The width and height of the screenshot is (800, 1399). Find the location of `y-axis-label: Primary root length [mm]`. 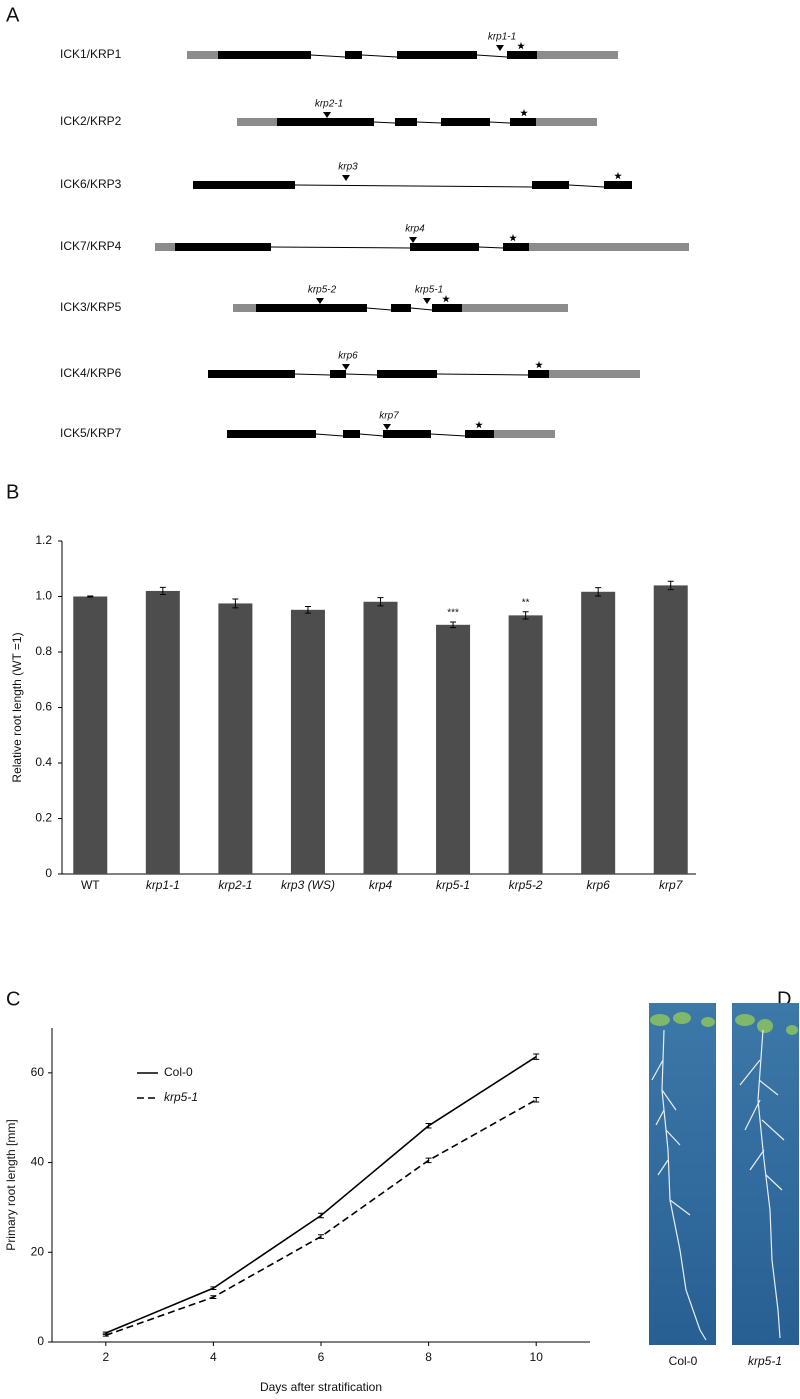

y-axis-label: Primary root length [mm] is located at coordinates (11, 1184).